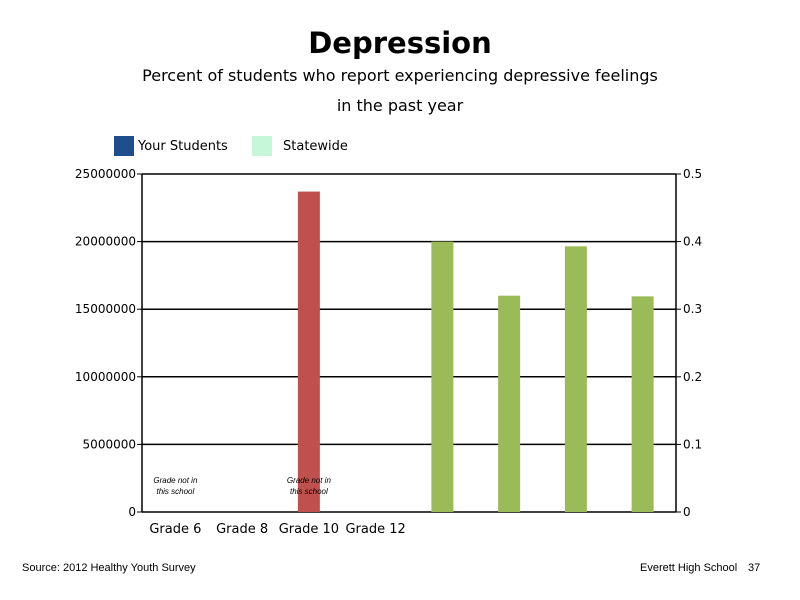 The width and height of the screenshot is (800, 600). What do you see at coordinates (754, 568) in the screenshot?
I see `page-number: 37` at bounding box center [754, 568].